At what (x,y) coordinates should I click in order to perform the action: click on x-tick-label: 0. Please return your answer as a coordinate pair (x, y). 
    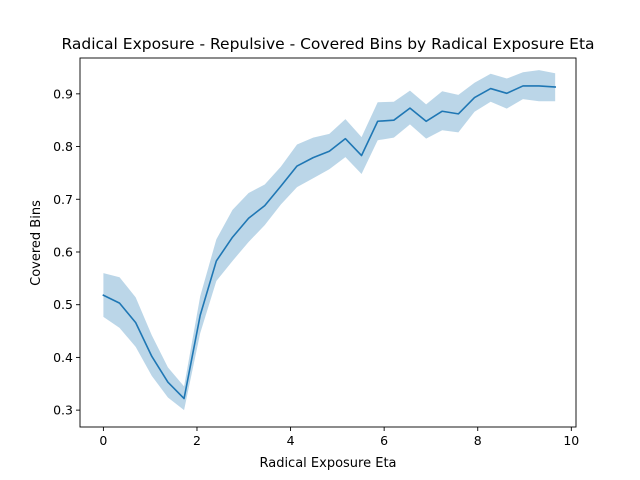
    Looking at the image, I should click on (103, 440).